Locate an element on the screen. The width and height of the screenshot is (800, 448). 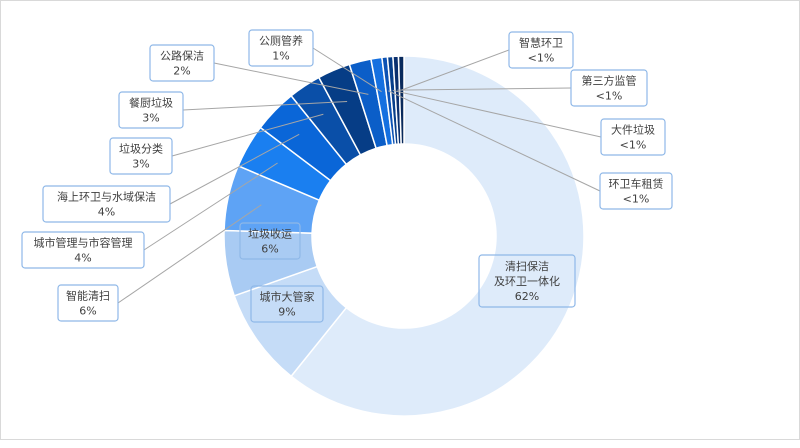
label-智能清扫: 智能清扫 6% is located at coordinates (88, 303).